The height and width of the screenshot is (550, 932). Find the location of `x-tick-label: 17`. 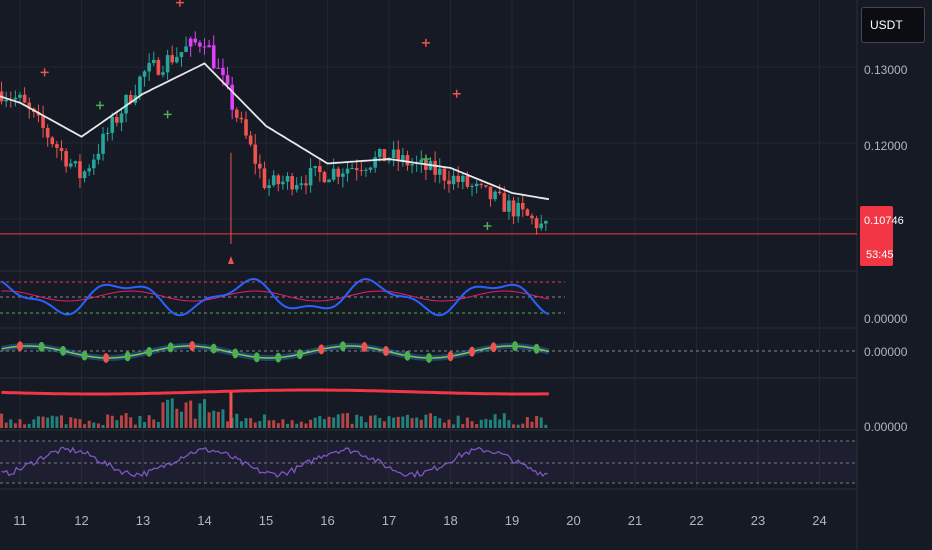

x-tick-label: 17 is located at coordinates (389, 520).